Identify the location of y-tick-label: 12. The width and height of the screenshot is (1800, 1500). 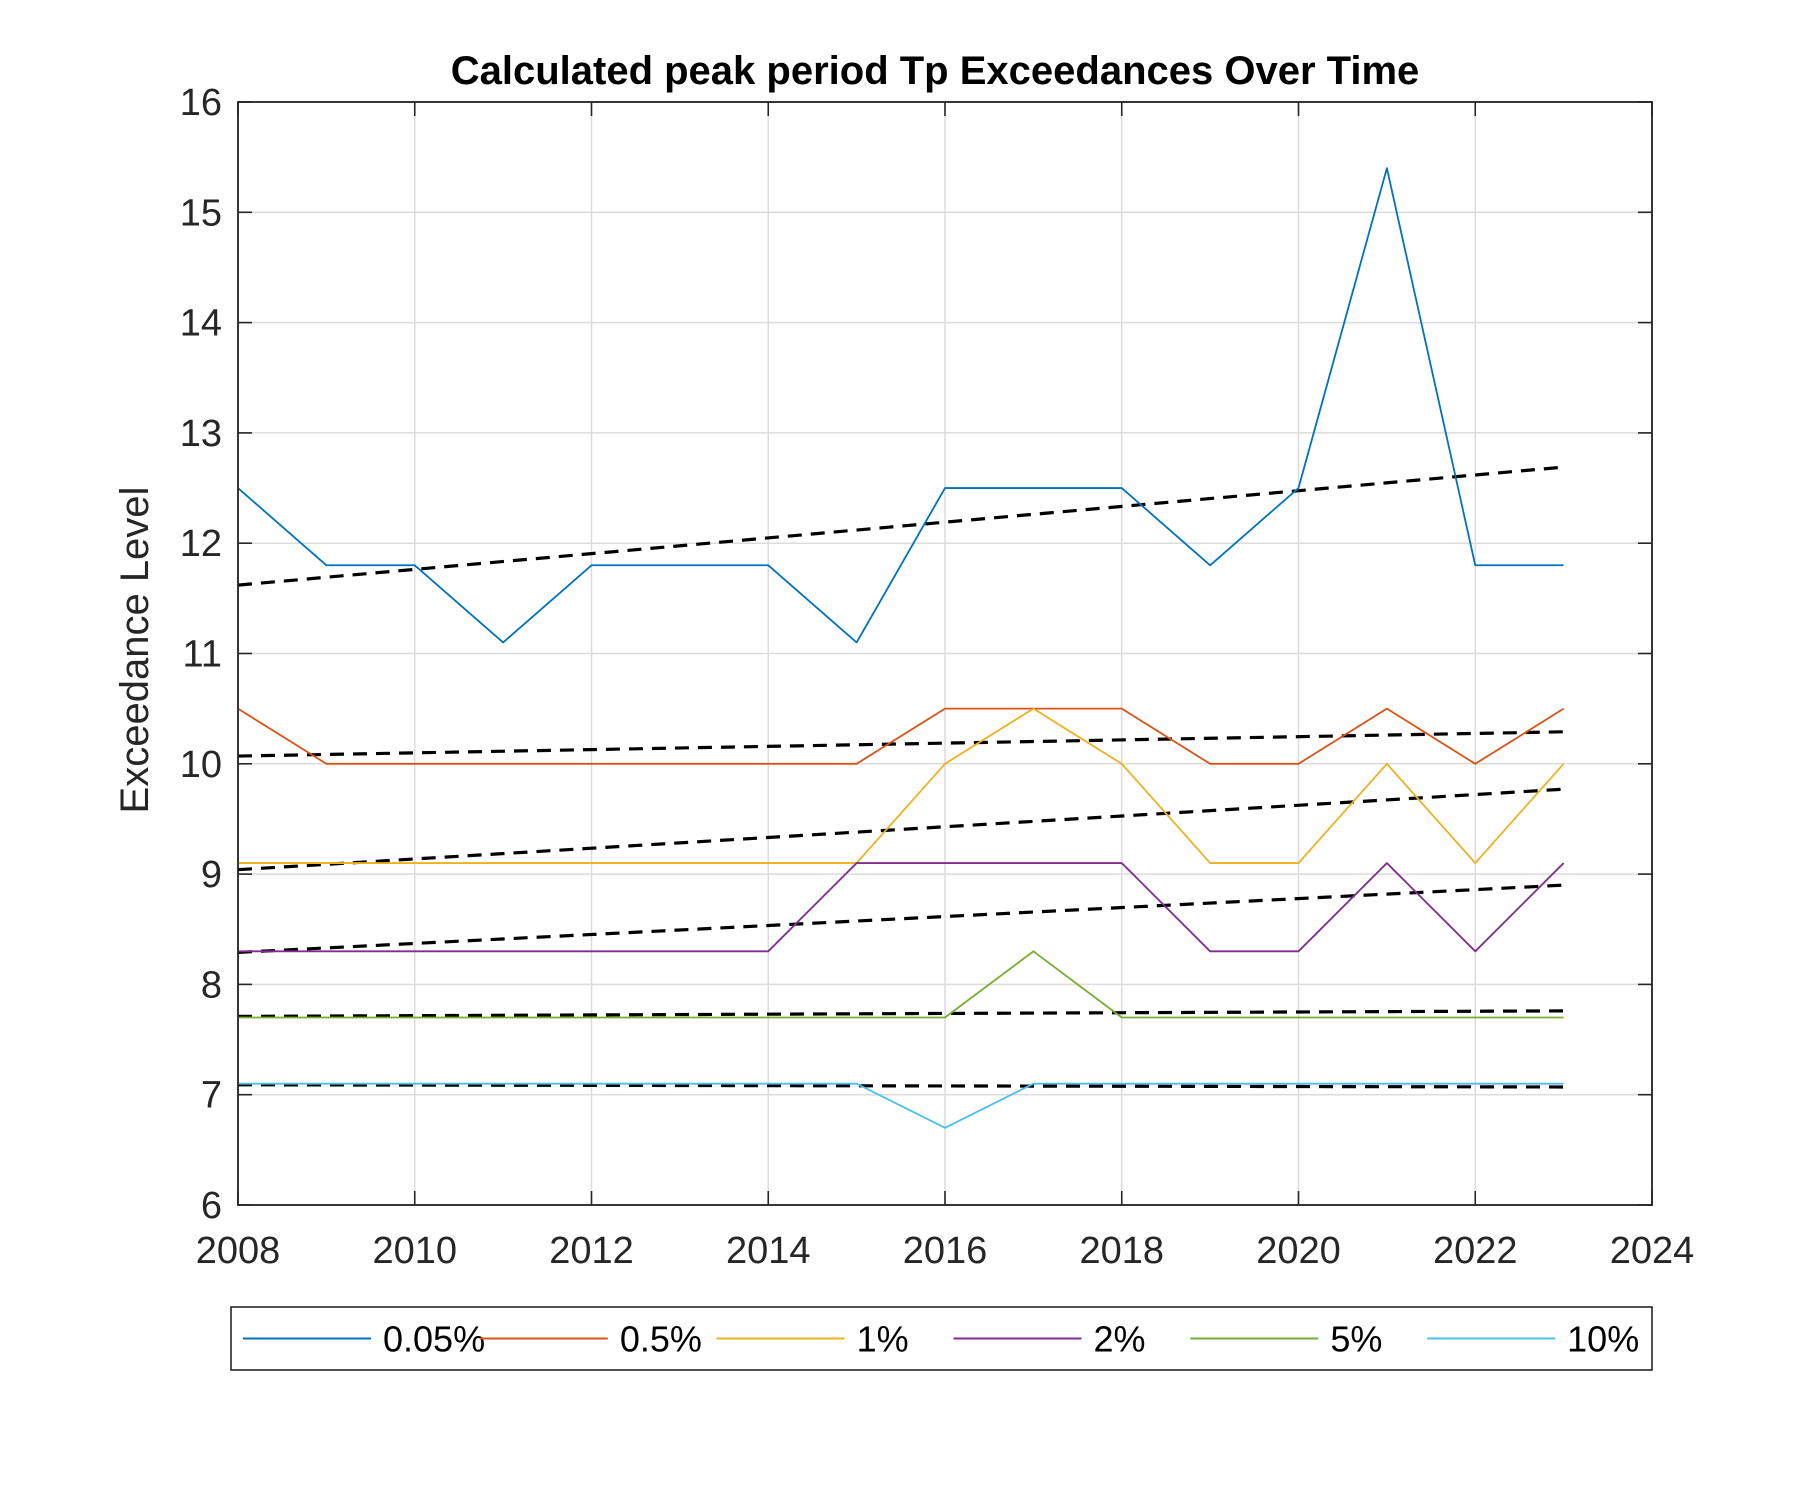
(201, 544).